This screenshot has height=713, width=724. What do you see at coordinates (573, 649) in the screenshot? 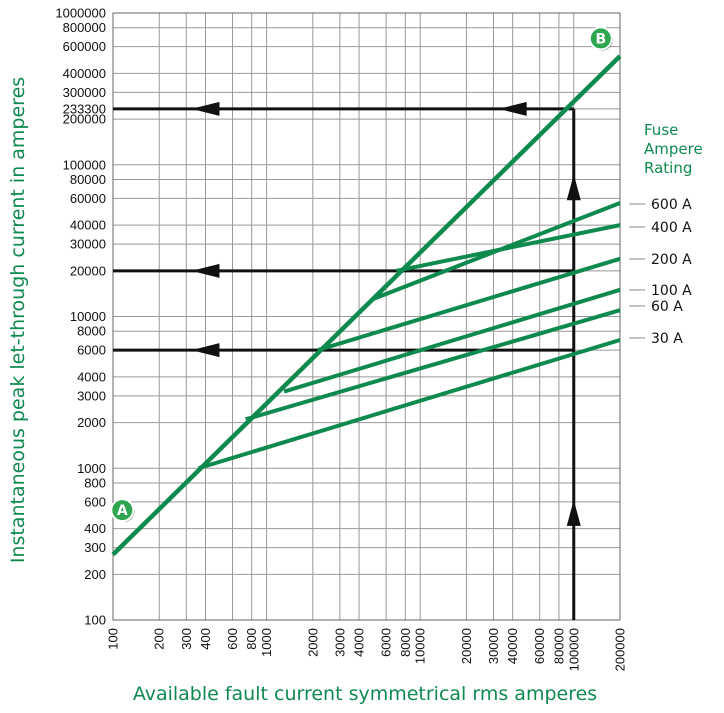
I see `x-tick-label: 100000` at bounding box center [573, 649].